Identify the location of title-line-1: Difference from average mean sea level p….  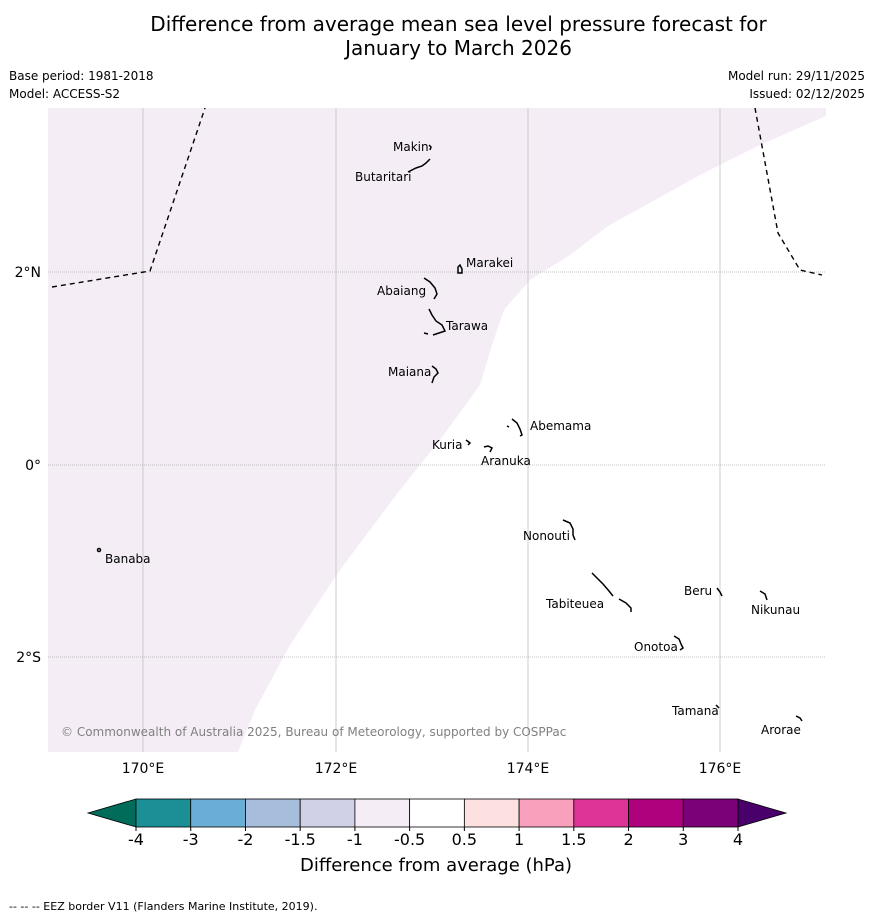
(458, 24).